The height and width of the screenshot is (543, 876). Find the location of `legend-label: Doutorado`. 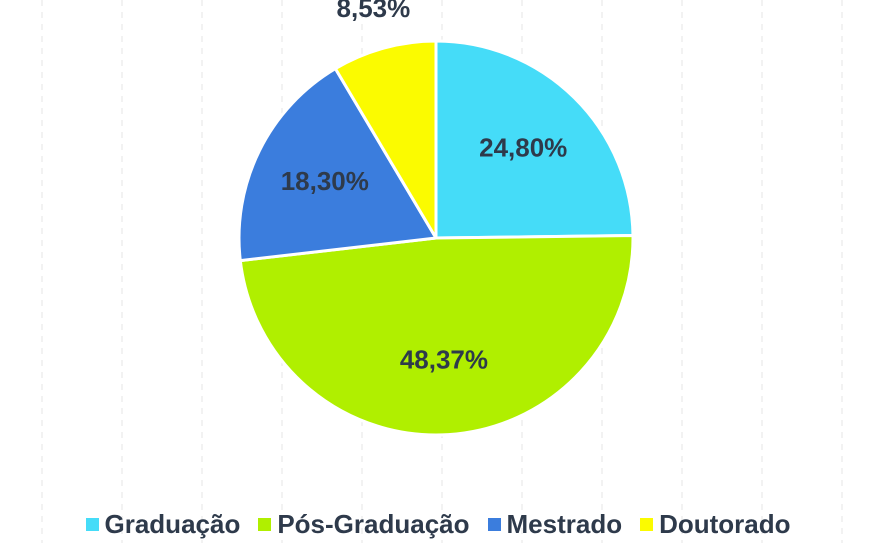

legend-label: Doutorado is located at coordinates (725, 523).